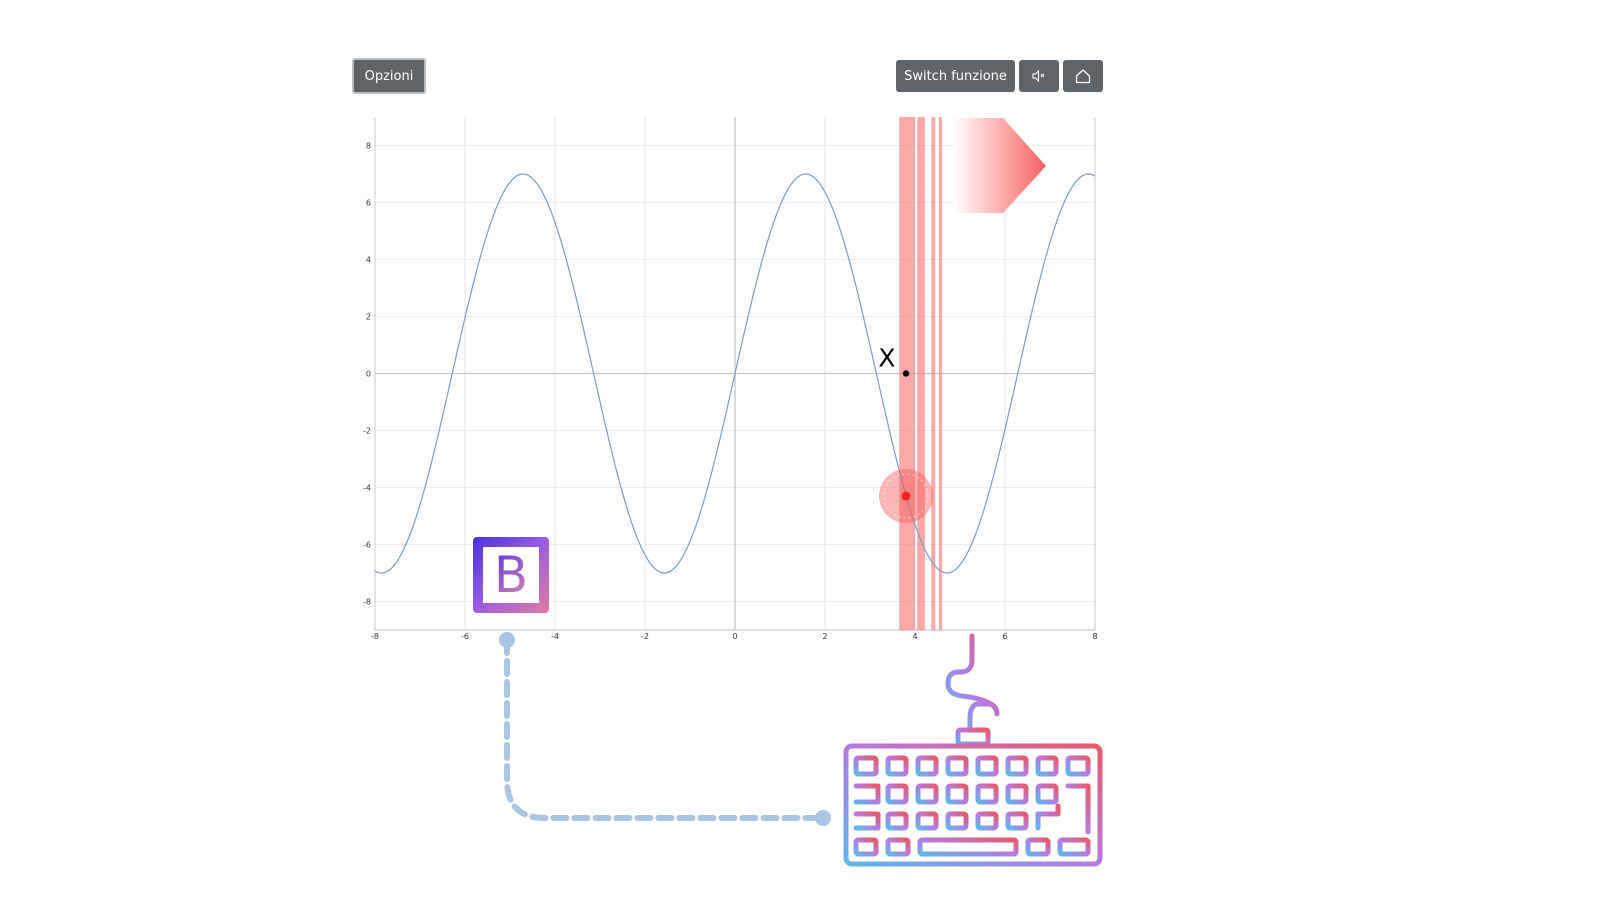  What do you see at coordinates (914, 636) in the screenshot?
I see `x-tick-label: 4` at bounding box center [914, 636].